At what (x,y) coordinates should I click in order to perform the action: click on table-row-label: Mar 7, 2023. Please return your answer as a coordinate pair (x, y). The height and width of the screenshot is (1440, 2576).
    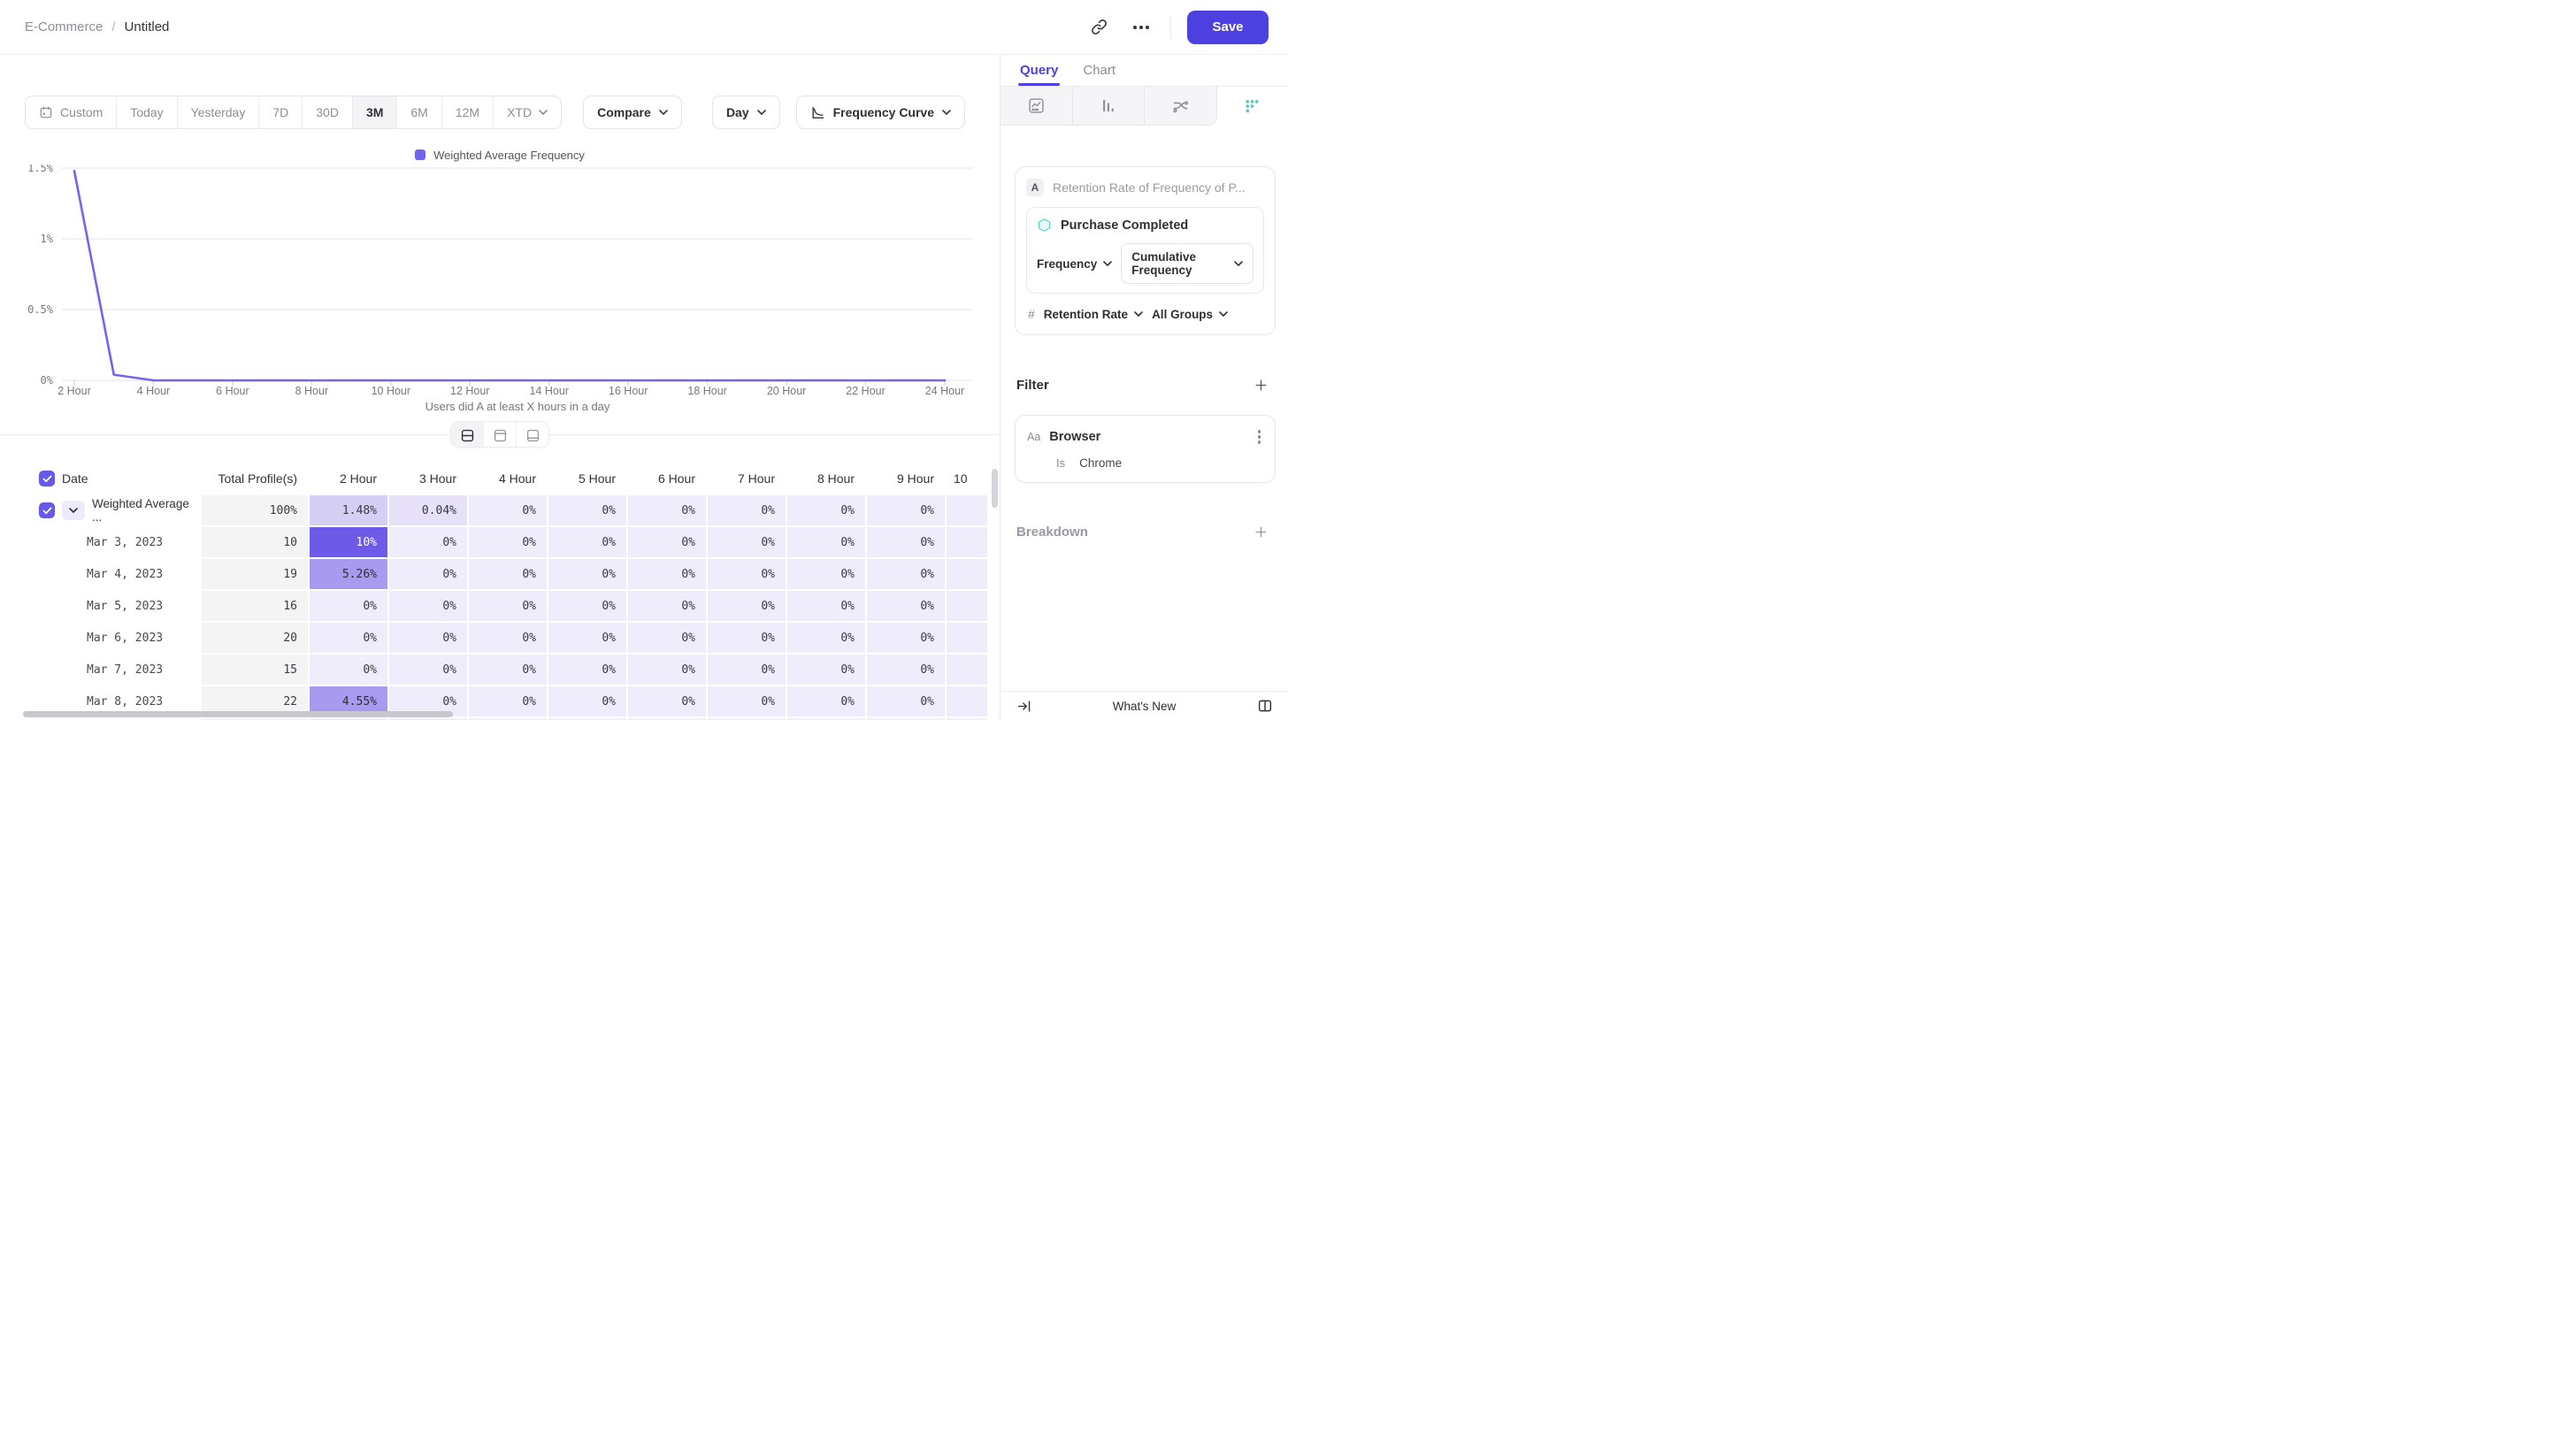
    Looking at the image, I should click on (100, 670).